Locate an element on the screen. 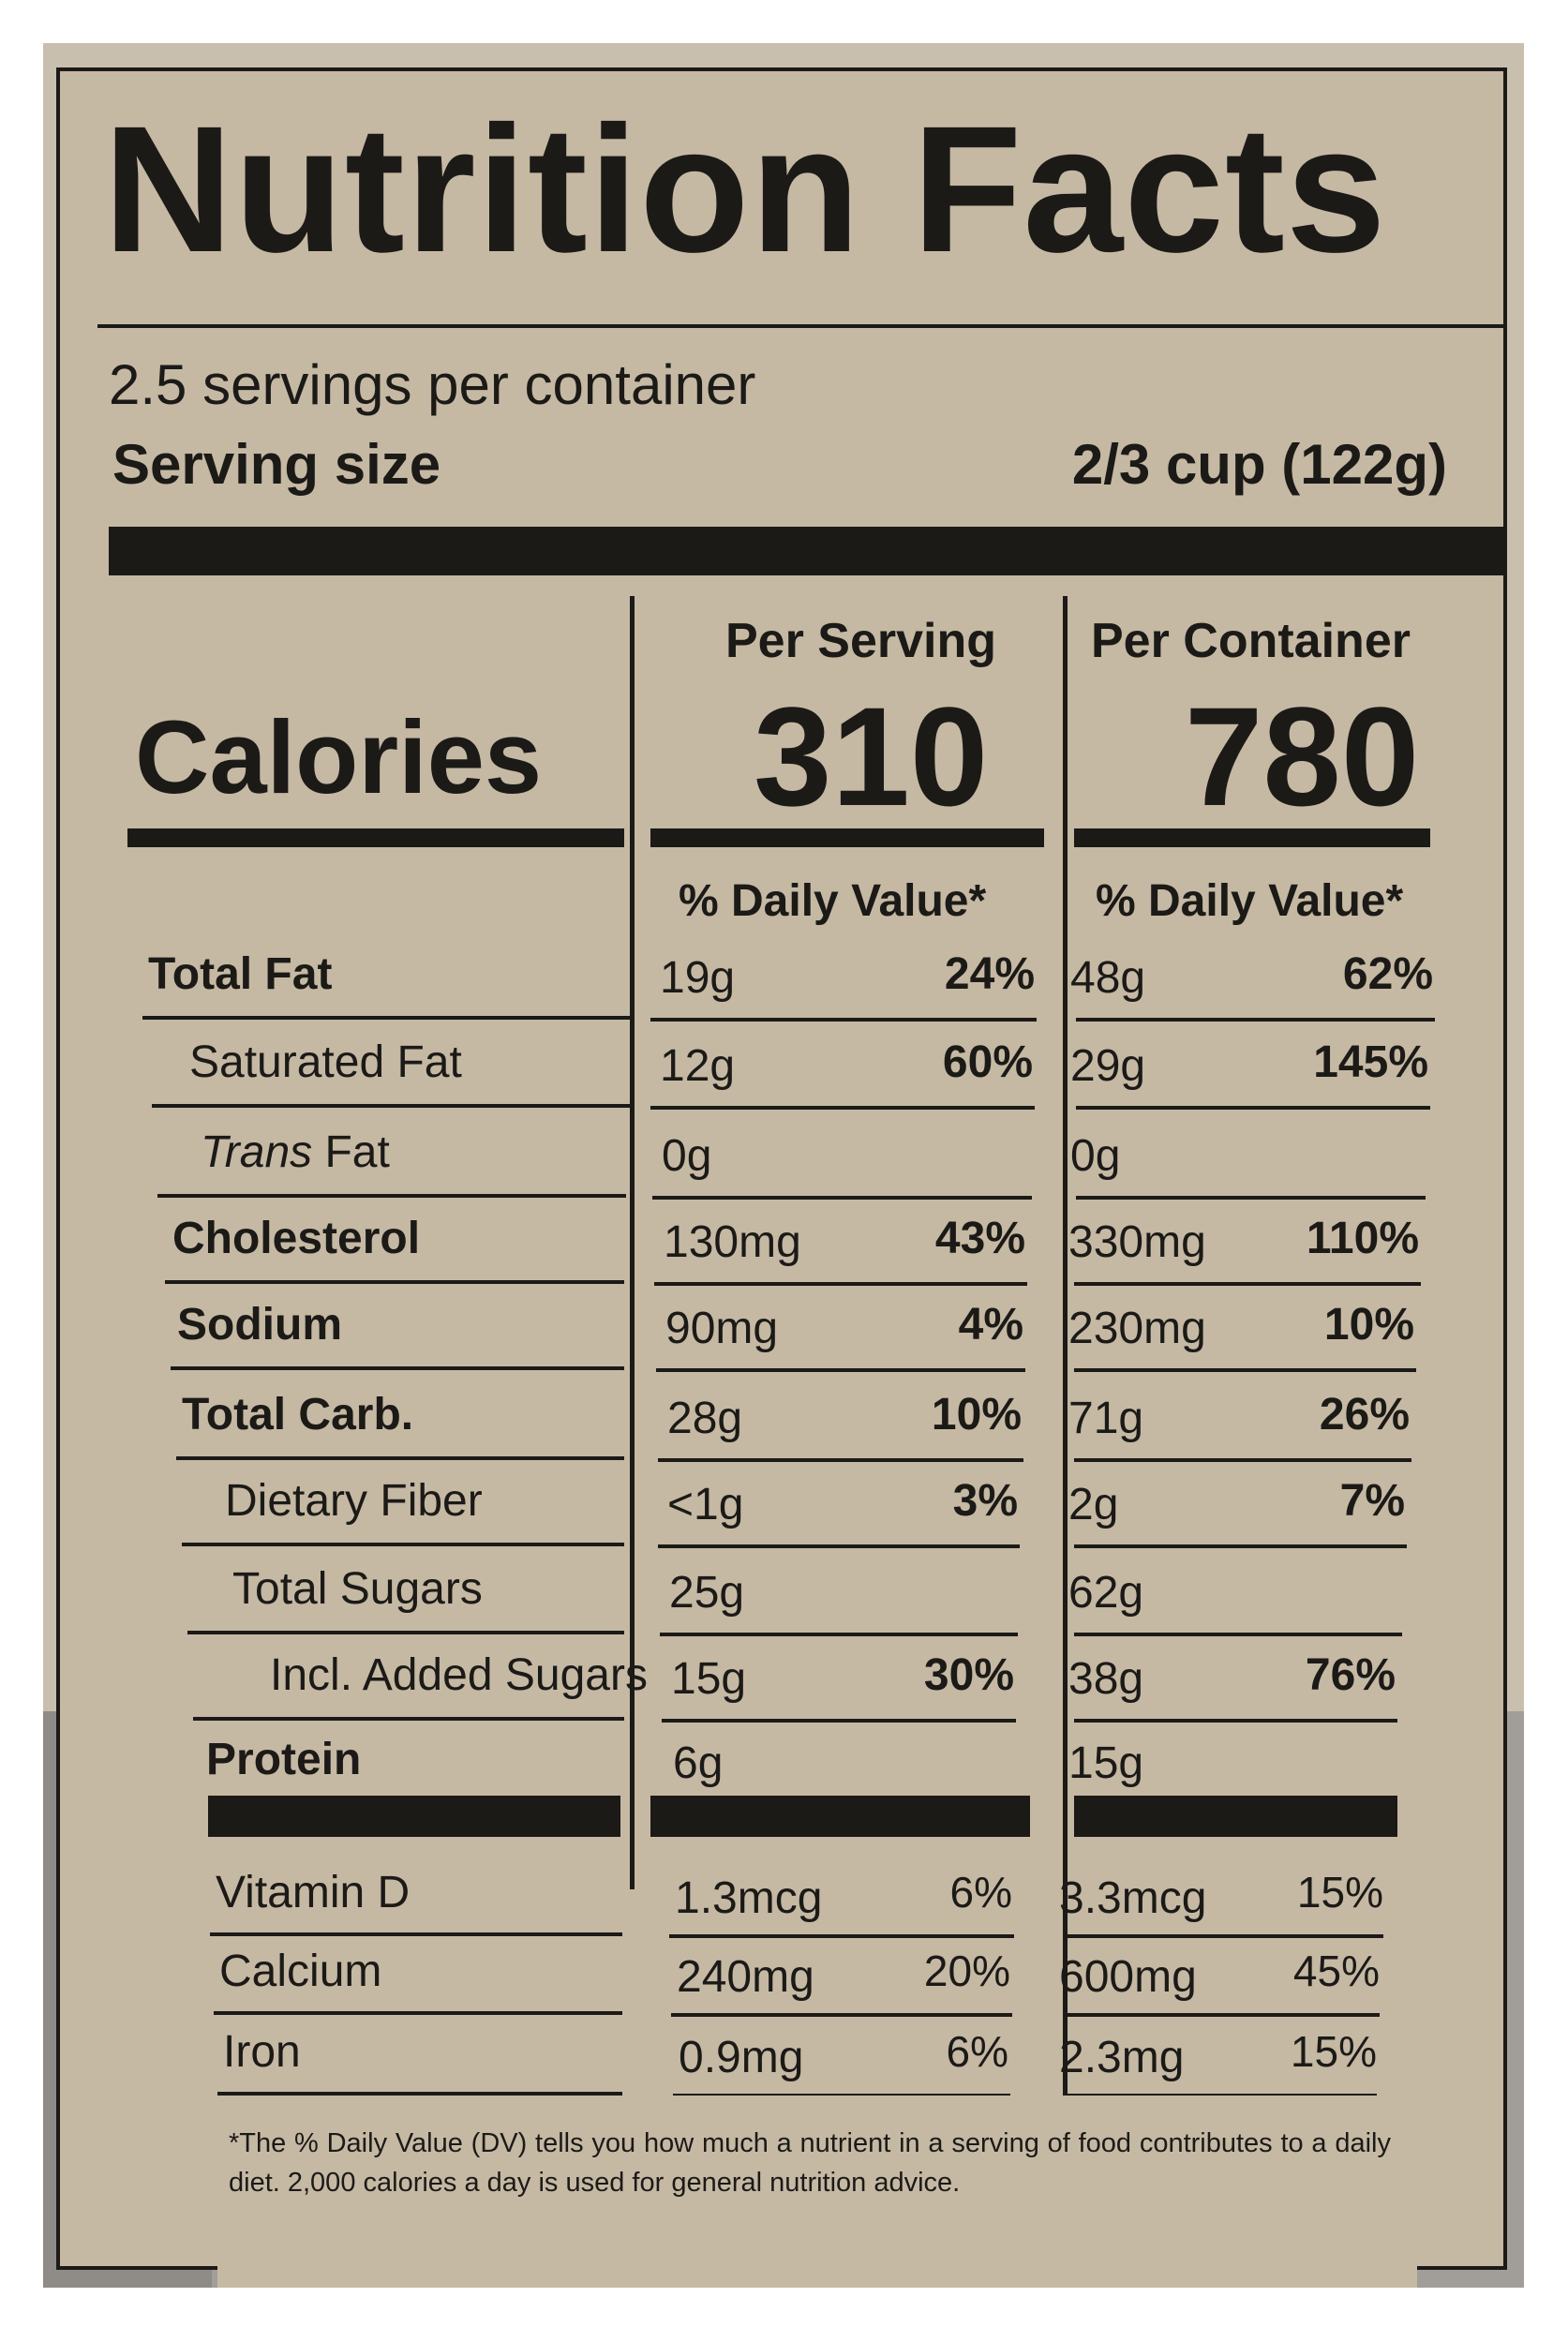 The height and width of the screenshot is (2342, 1568). serving-amount: 12g is located at coordinates (698, 1066).